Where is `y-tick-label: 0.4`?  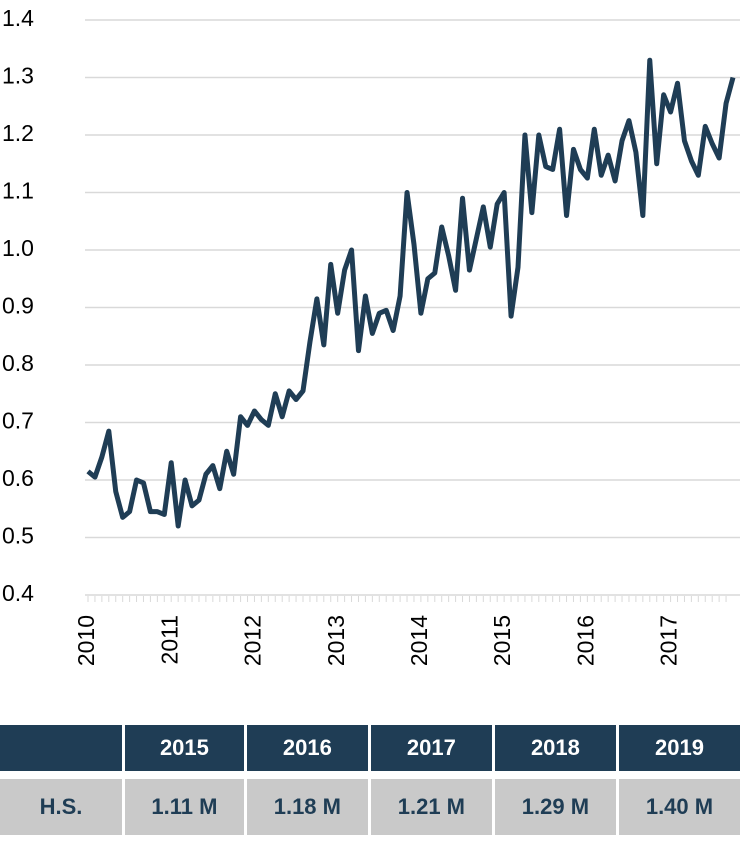 y-tick-label: 0.4 is located at coordinates (18, 593).